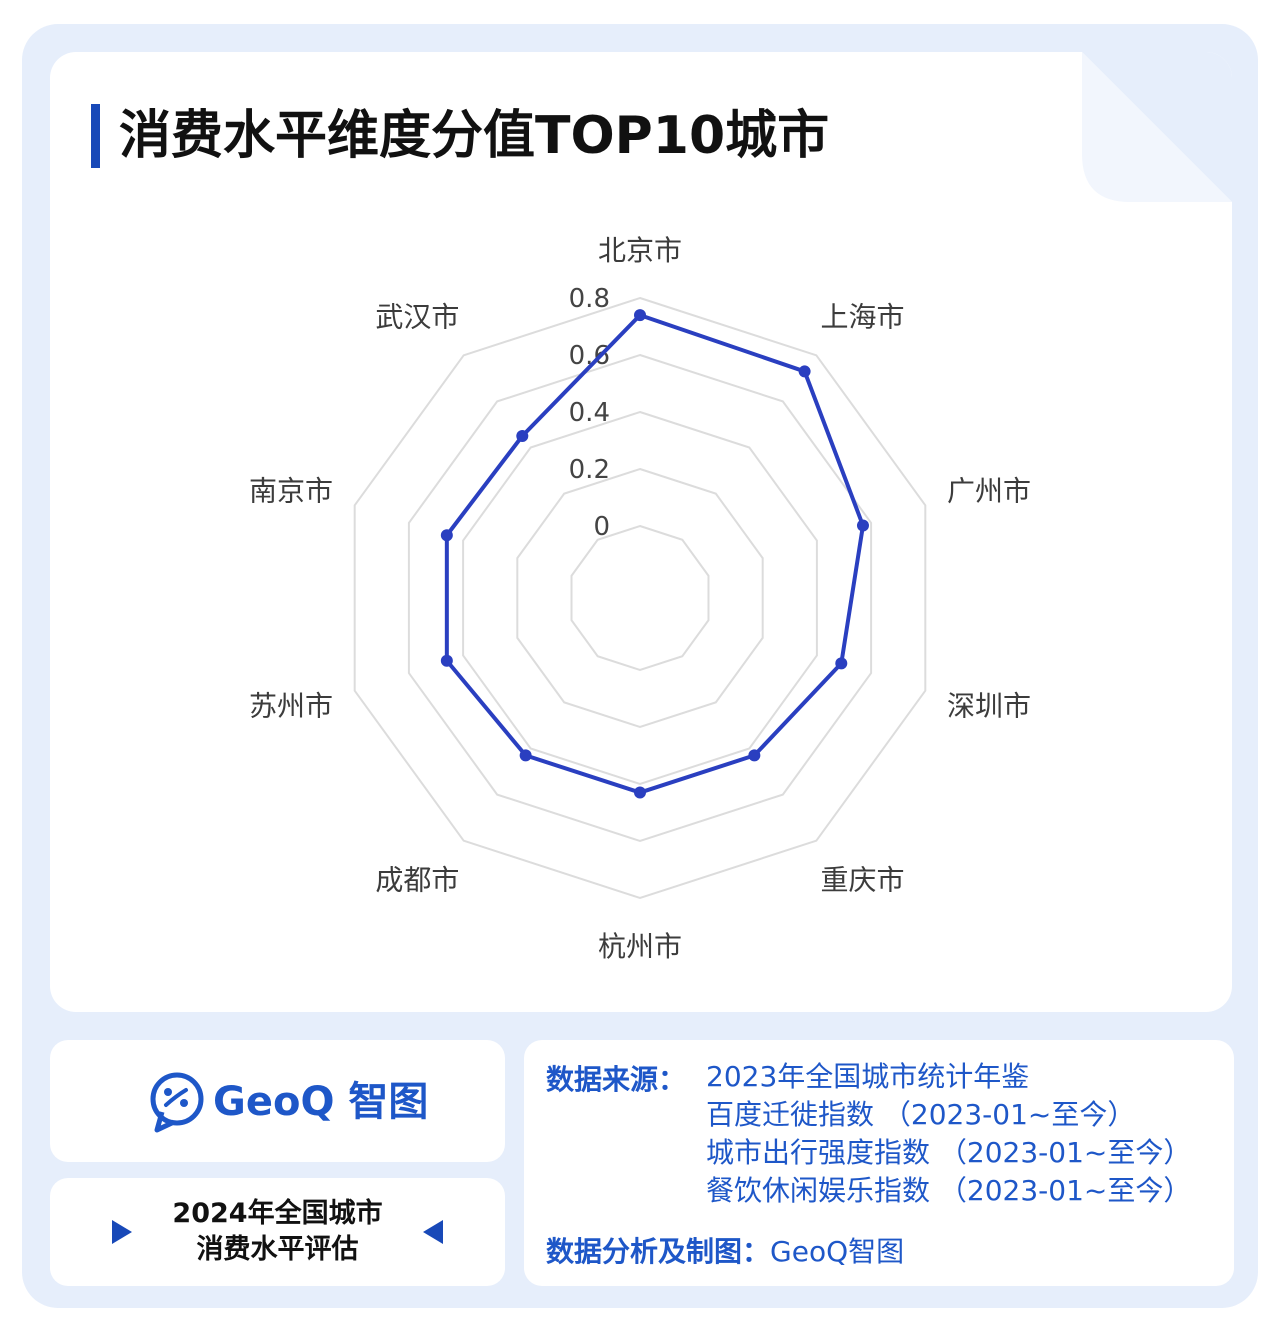 This screenshot has width=1280, height=1326. Describe the element at coordinates (95, 136) in the screenshot. I see `title-accent-bar` at that location.